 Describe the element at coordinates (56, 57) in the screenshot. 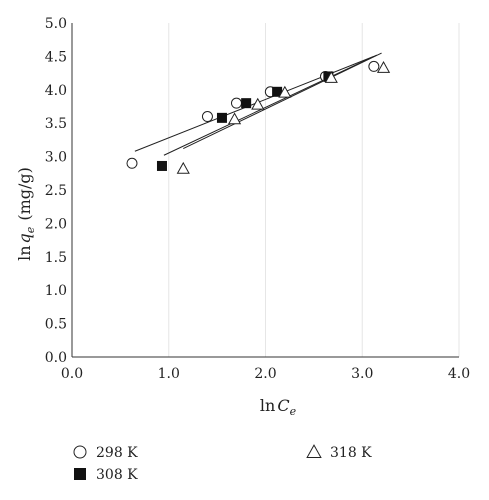

I see `y-tick-label: 4.5` at that location.